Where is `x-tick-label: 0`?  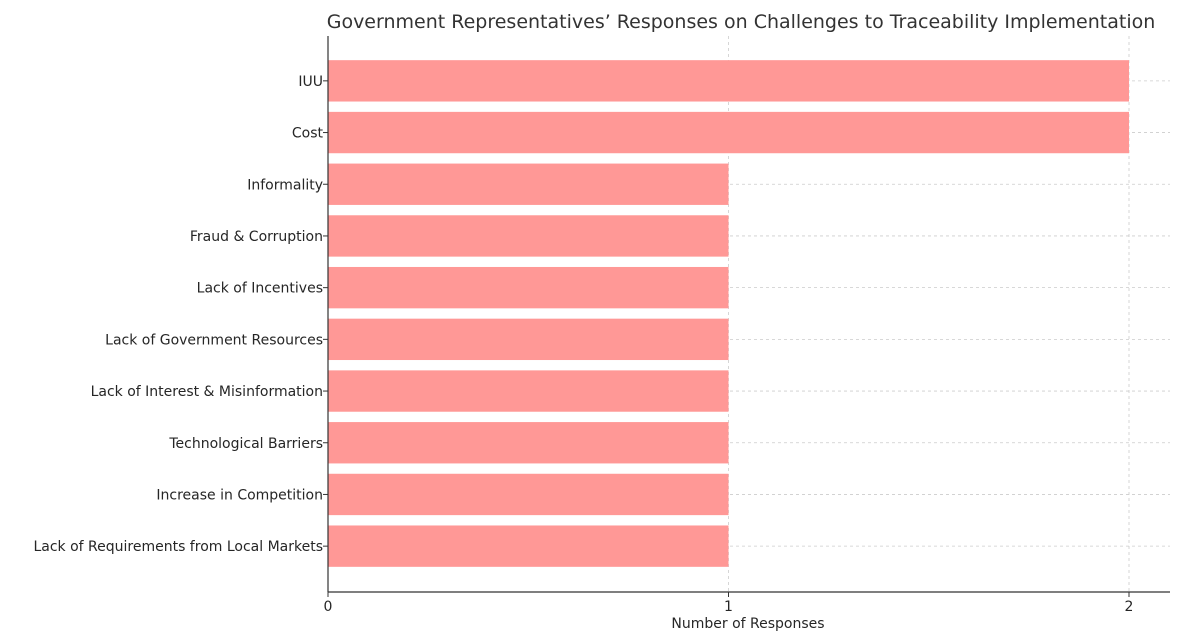 x-tick-label: 0 is located at coordinates (328, 607).